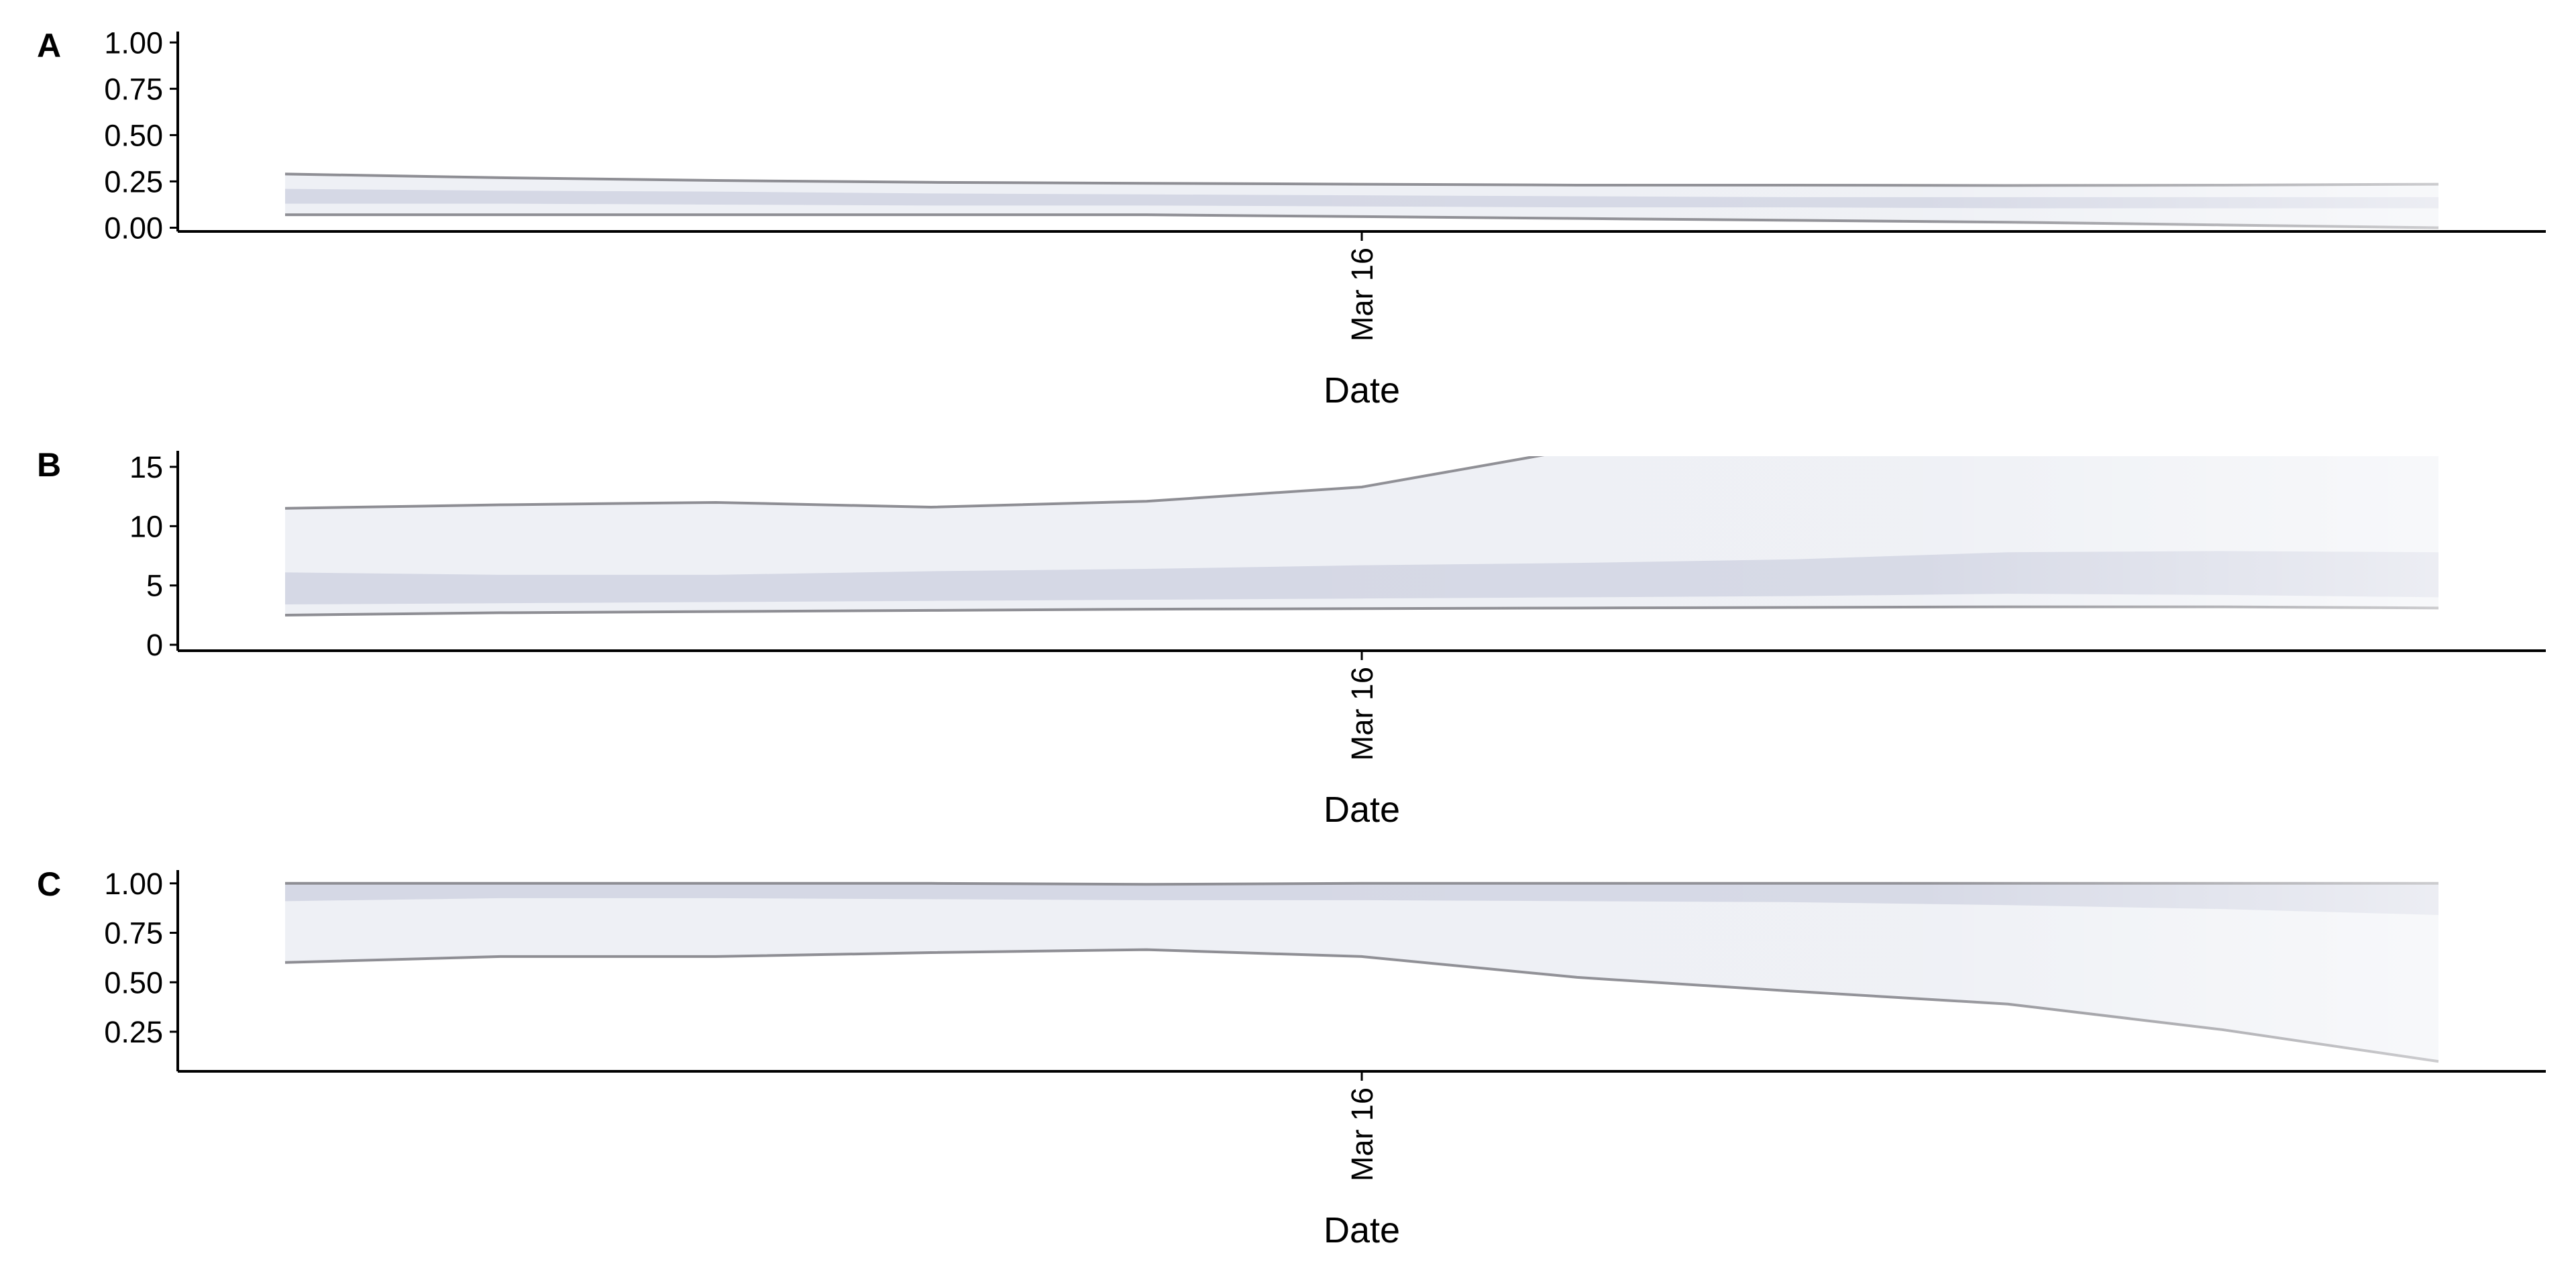 This screenshot has height=1288, width=2576. Describe the element at coordinates (133, 228) in the screenshot. I see `y-tick-label: 0.00` at that location.